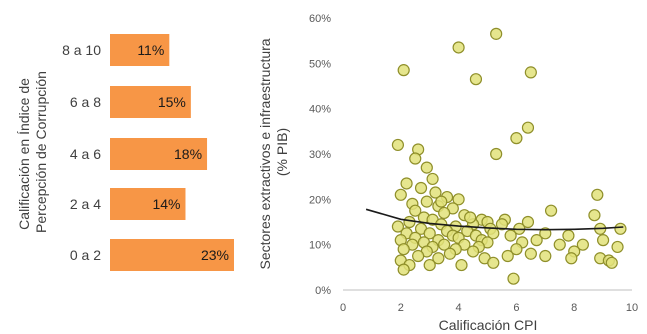 This screenshot has height=334, width=647. What do you see at coordinates (320, 246) in the screenshot?
I see `y-tick-label: 10%` at bounding box center [320, 246].